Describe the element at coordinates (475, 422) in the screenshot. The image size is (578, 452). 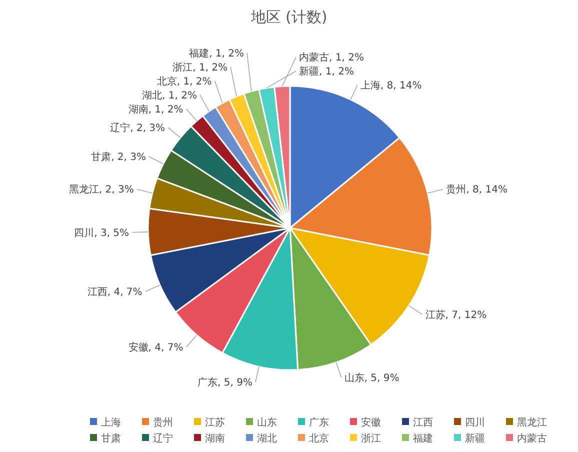
I see `legend-label: 四川` at that location.